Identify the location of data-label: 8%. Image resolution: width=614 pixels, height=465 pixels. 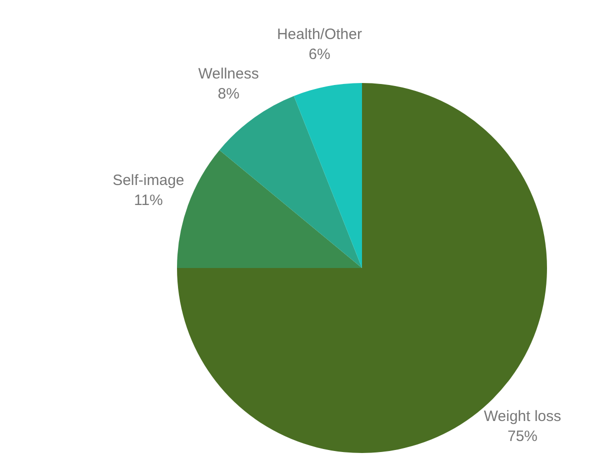
(229, 93).